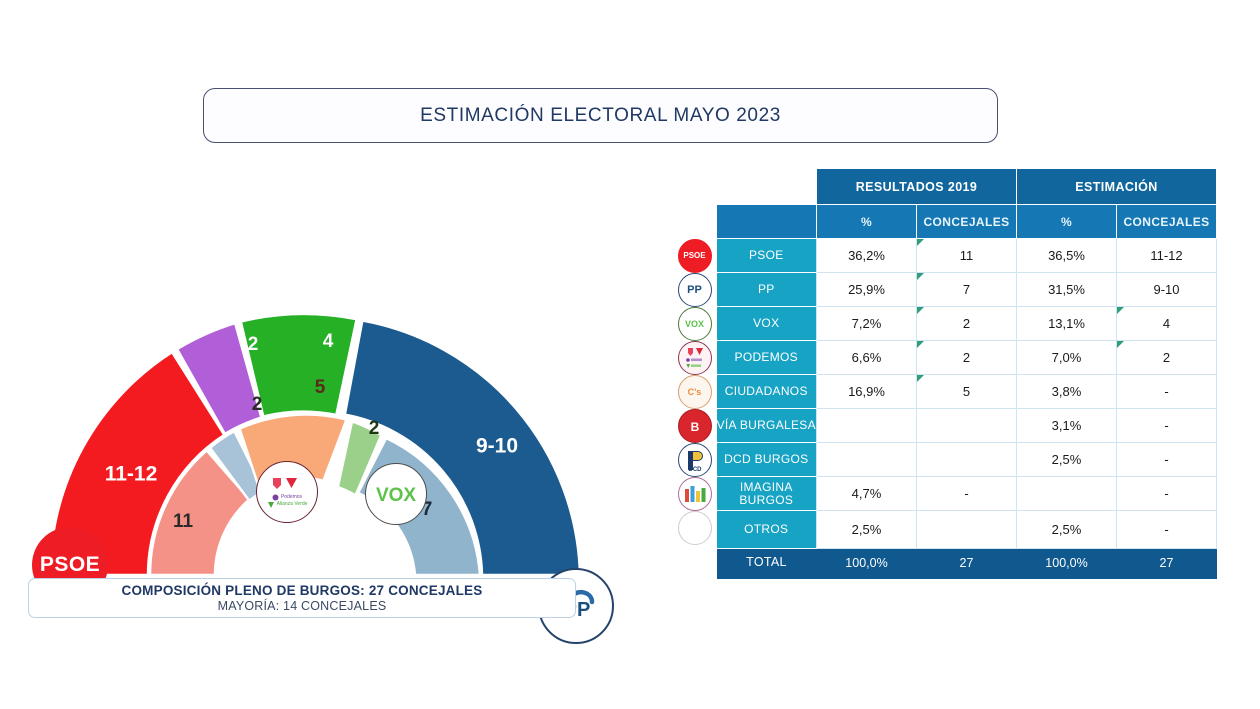 The image size is (1260, 709). Describe the element at coordinates (866, 563) in the screenshot. I see `total-r19_pct: 100,0%` at that location.